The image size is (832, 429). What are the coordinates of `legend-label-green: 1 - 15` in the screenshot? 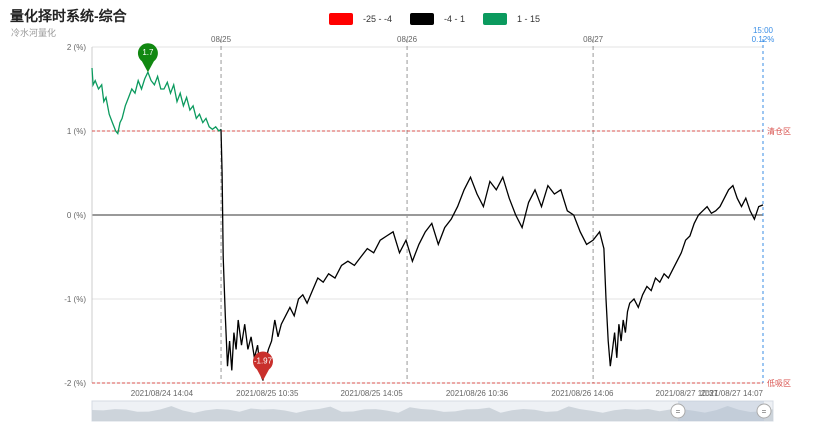 It's located at (529, 19).